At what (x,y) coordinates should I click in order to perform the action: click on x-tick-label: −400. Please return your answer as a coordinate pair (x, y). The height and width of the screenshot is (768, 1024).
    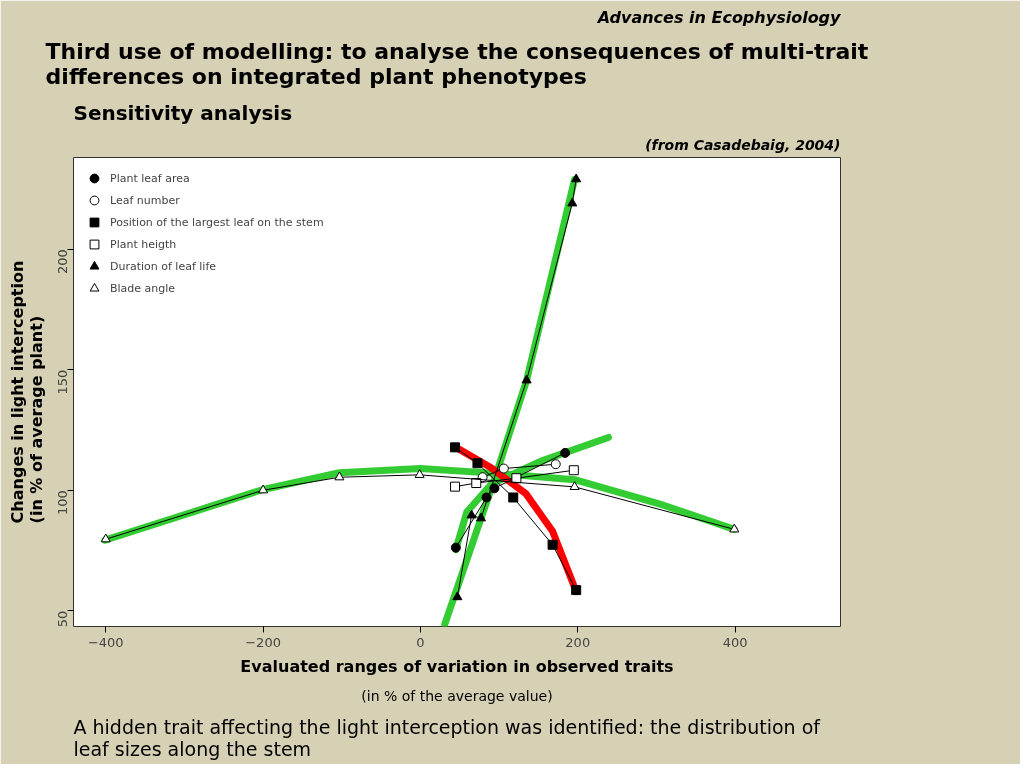
    Looking at the image, I should click on (105, 642).